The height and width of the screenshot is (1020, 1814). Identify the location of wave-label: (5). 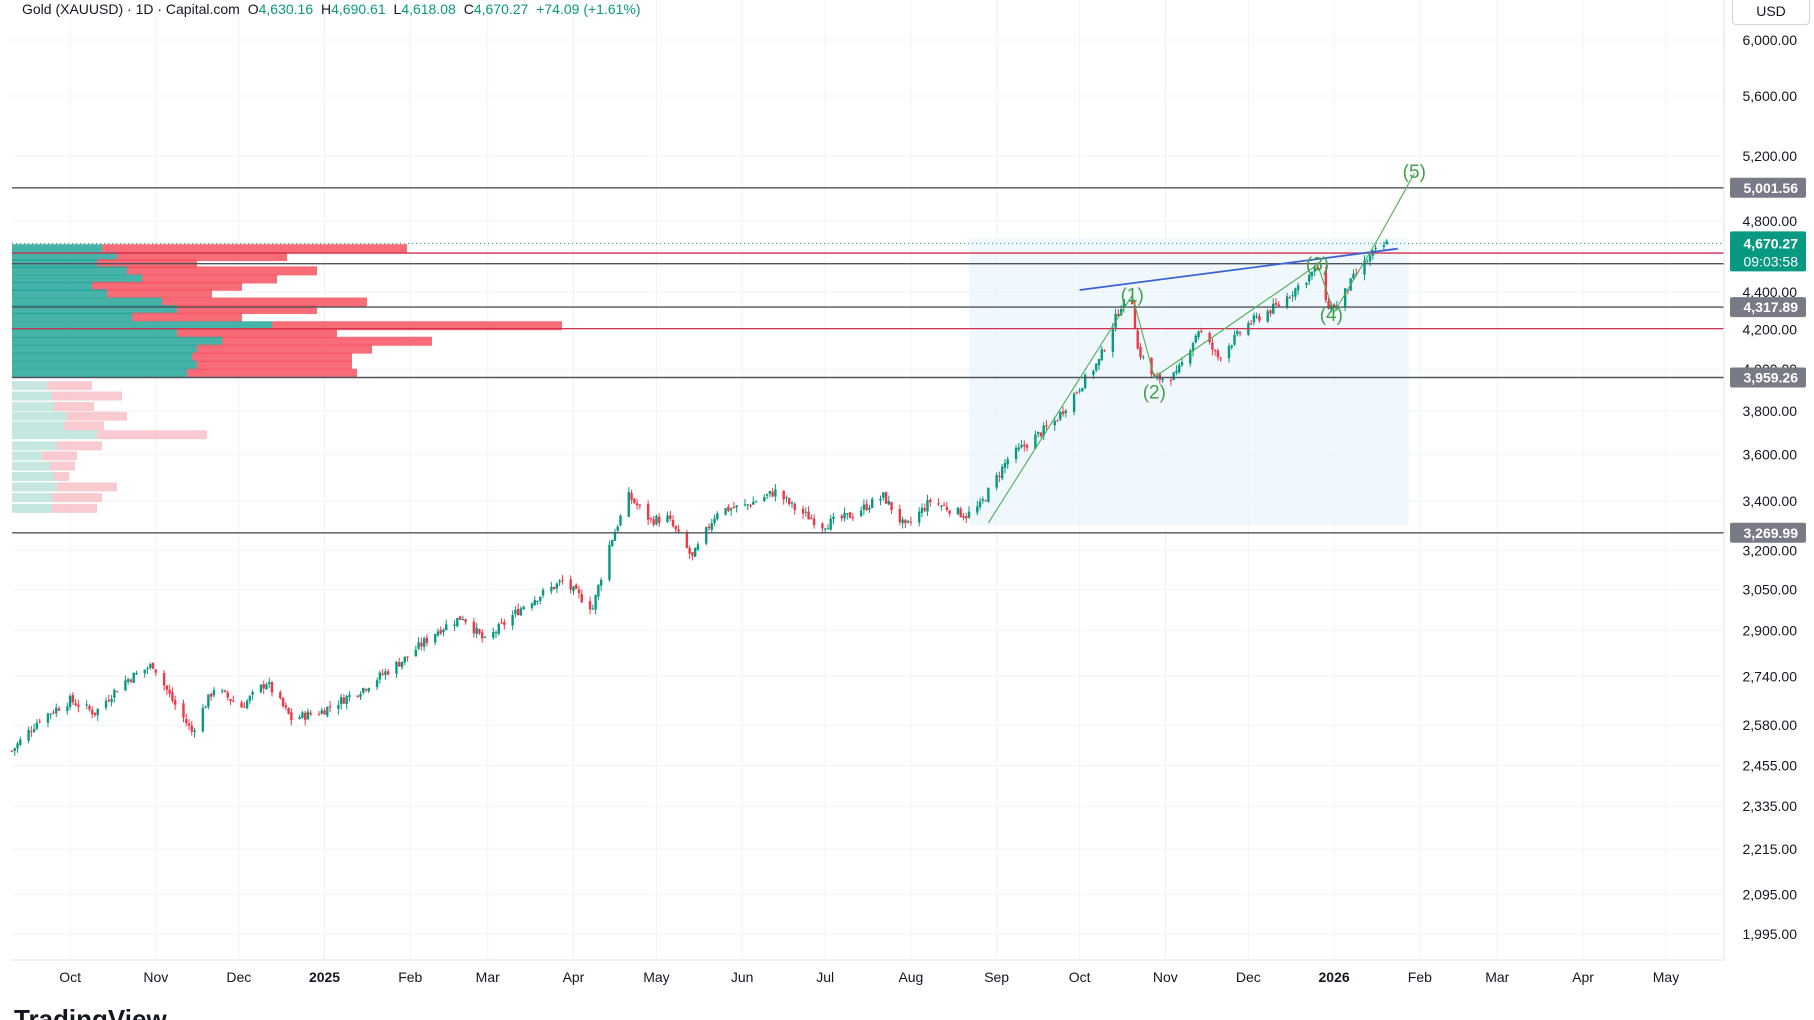
(1414, 172).